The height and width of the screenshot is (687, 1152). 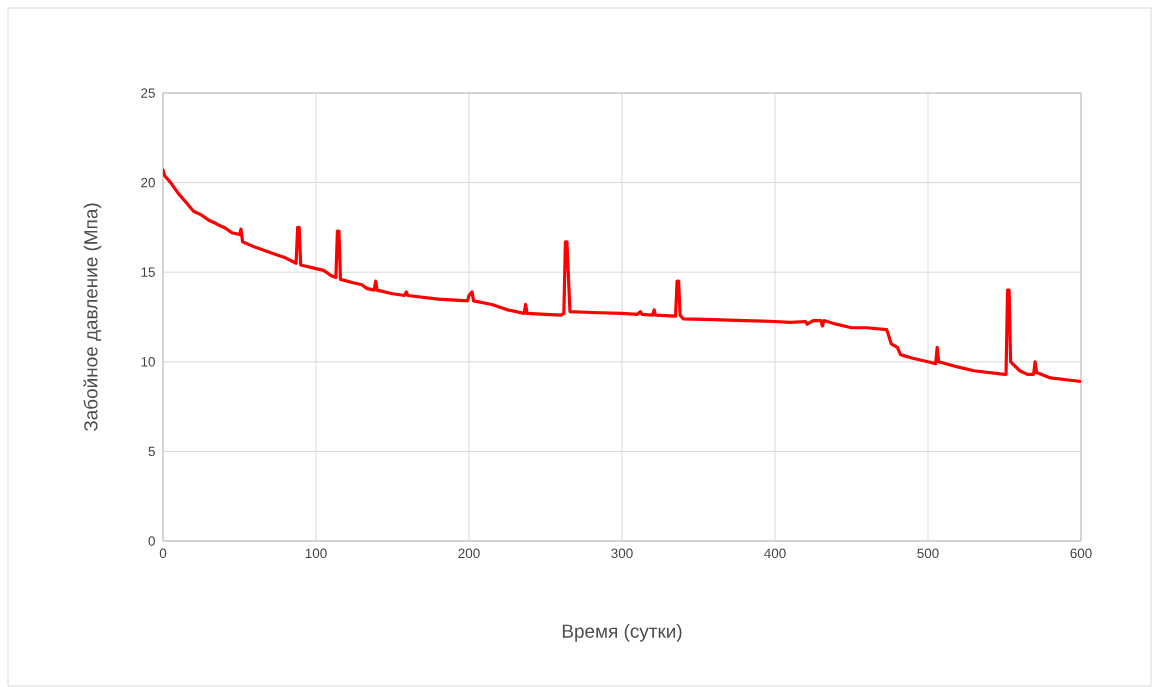 What do you see at coordinates (928, 553) in the screenshot?
I see `x-tick-label: 500` at bounding box center [928, 553].